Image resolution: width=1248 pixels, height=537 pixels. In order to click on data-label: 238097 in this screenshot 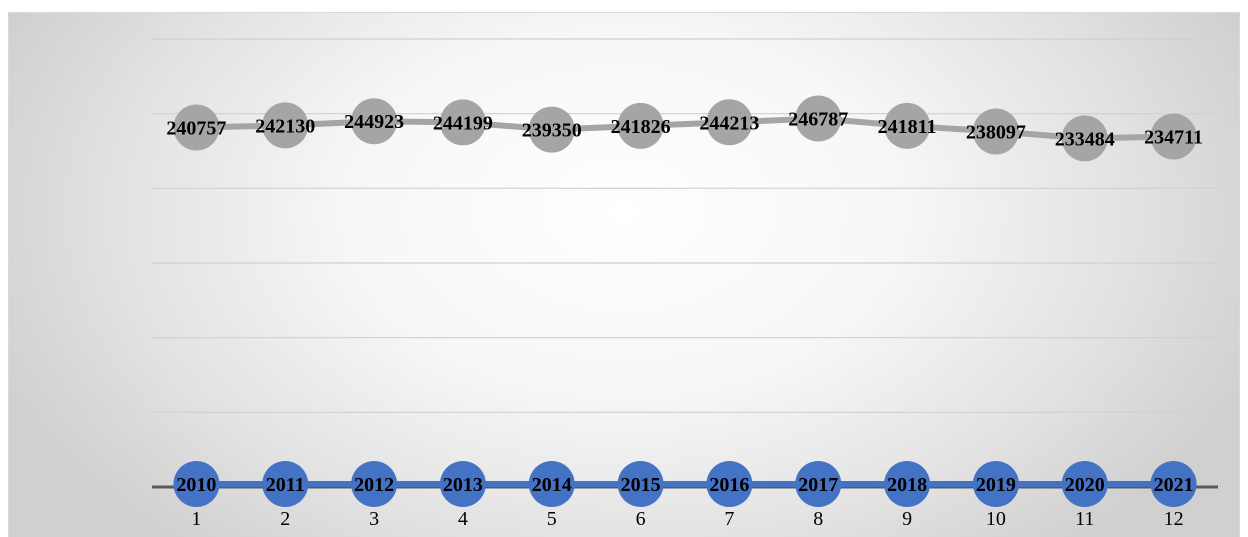, I will do `click(996, 132)`.